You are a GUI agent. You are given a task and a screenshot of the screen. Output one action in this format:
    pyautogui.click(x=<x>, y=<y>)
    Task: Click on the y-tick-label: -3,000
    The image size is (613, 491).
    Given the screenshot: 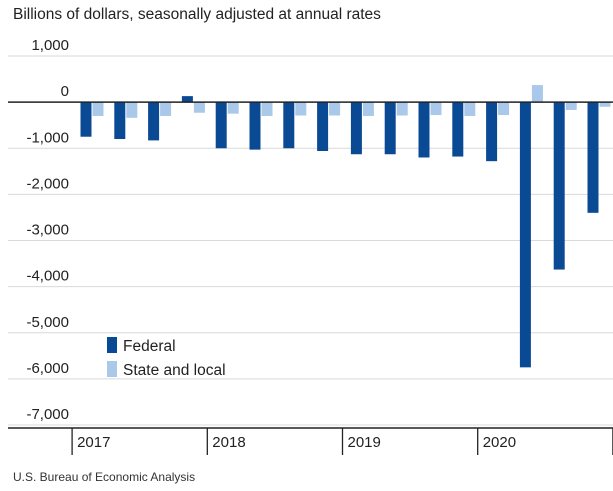 What is the action you would take?
    pyautogui.click(x=47, y=230)
    